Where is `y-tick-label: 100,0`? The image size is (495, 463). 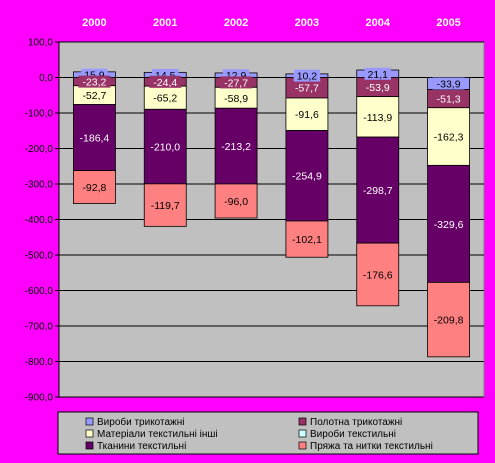
y-tick-label: 100,0 is located at coordinates (40, 43).